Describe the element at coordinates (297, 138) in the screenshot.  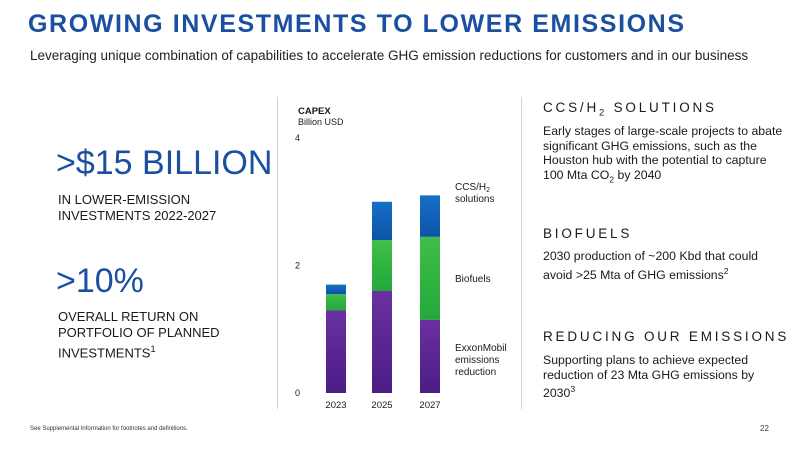
I see `y-tick-label: 4` at that location.